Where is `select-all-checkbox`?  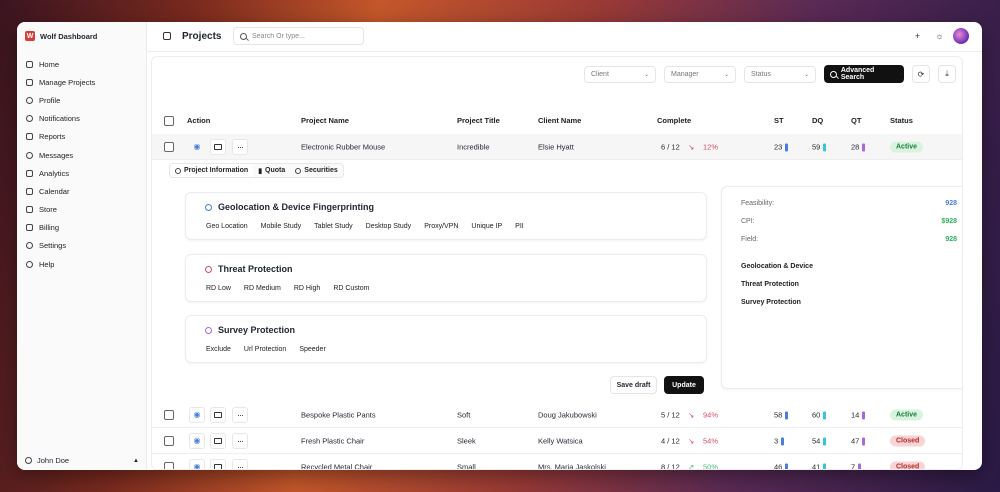 select-all-checkbox is located at coordinates (169, 121).